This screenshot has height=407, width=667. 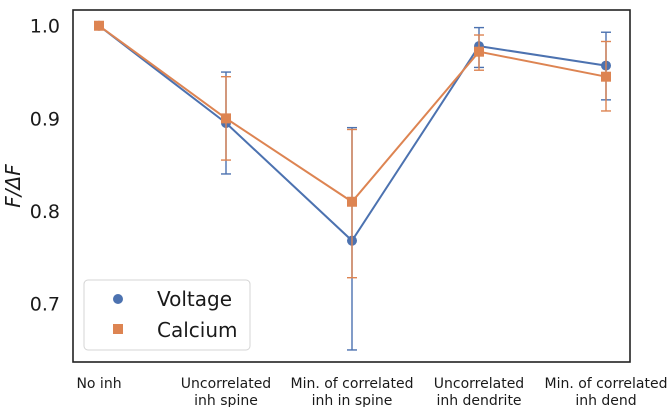 What do you see at coordinates (45, 305) in the screenshot?
I see `y-tick-label: 0.7` at bounding box center [45, 305].